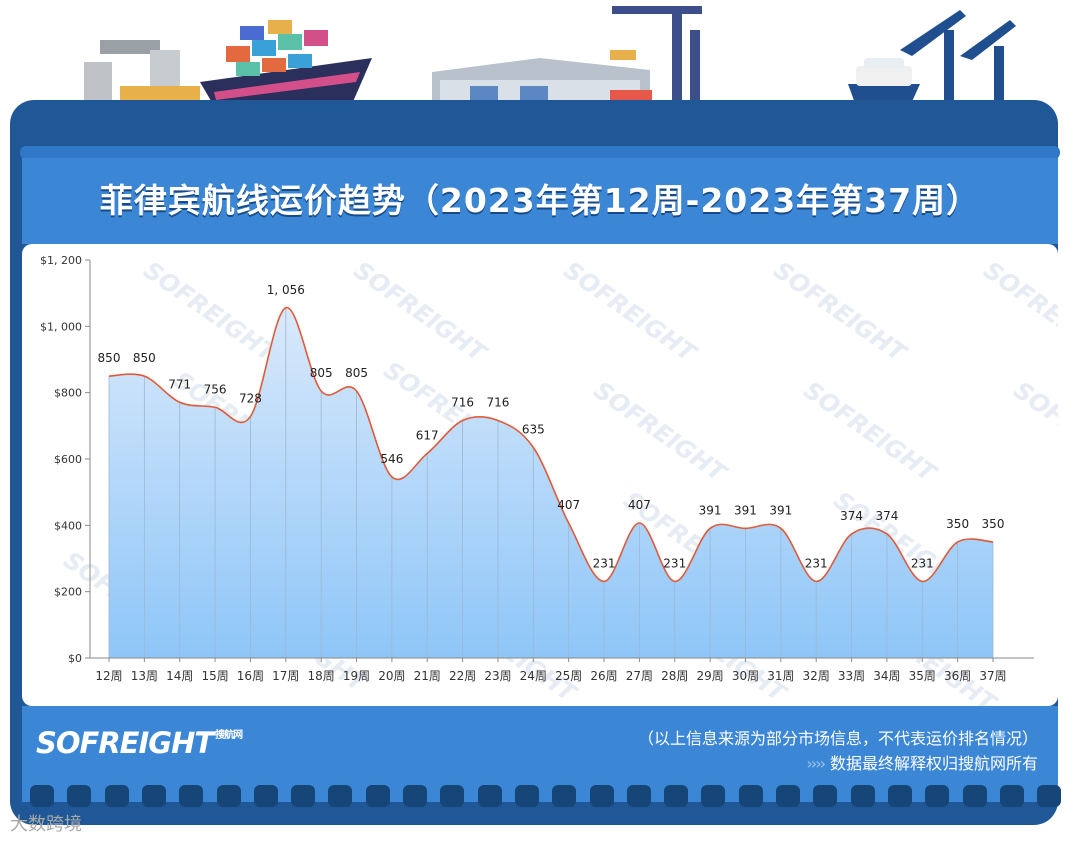 Image resolution: width=1080 pixels, height=841 pixels. What do you see at coordinates (250, 399) in the screenshot?
I see `data-label: 728` at bounding box center [250, 399].